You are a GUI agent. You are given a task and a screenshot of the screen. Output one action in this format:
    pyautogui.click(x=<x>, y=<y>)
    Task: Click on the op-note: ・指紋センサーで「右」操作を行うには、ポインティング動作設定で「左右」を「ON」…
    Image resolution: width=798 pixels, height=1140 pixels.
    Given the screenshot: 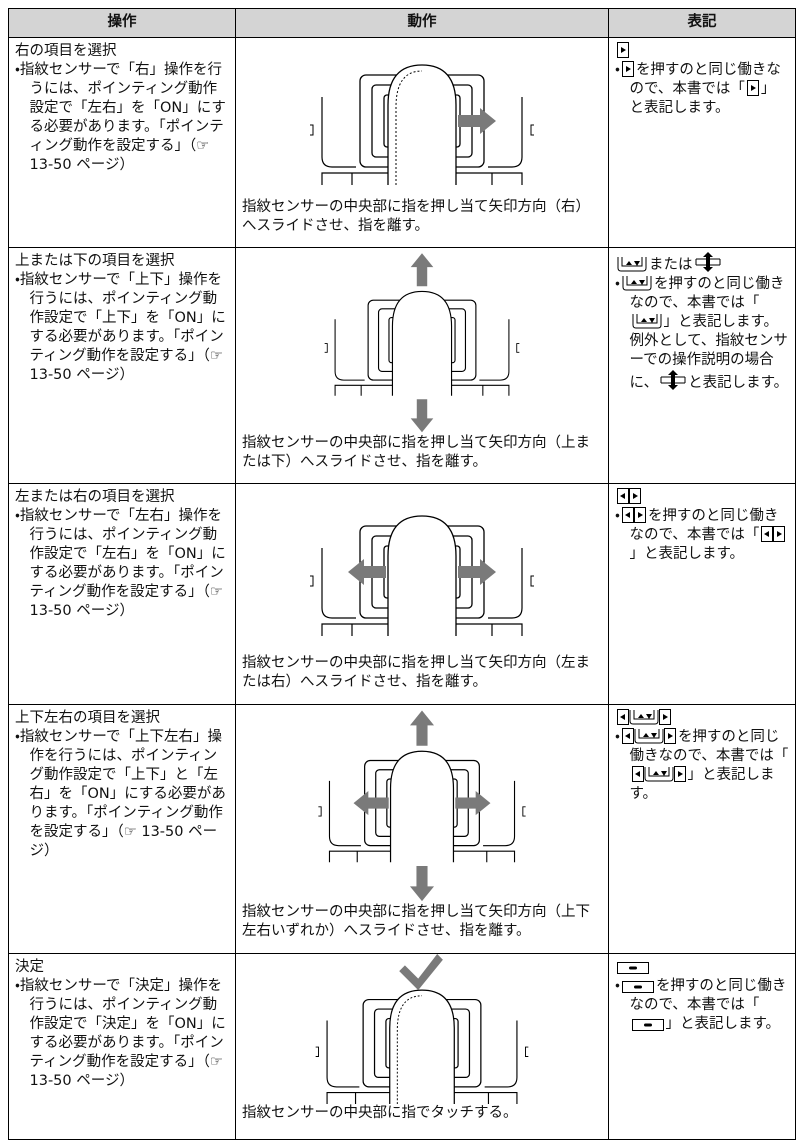 What is the action you would take?
    pyautogui.click(x=120, y=117)
    